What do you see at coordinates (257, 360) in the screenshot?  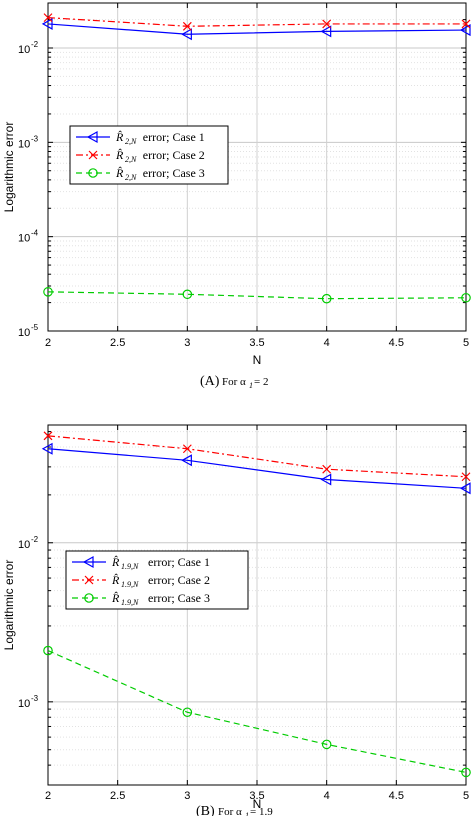 I see `x-axis-label: N` at bounding box center [257, 360].